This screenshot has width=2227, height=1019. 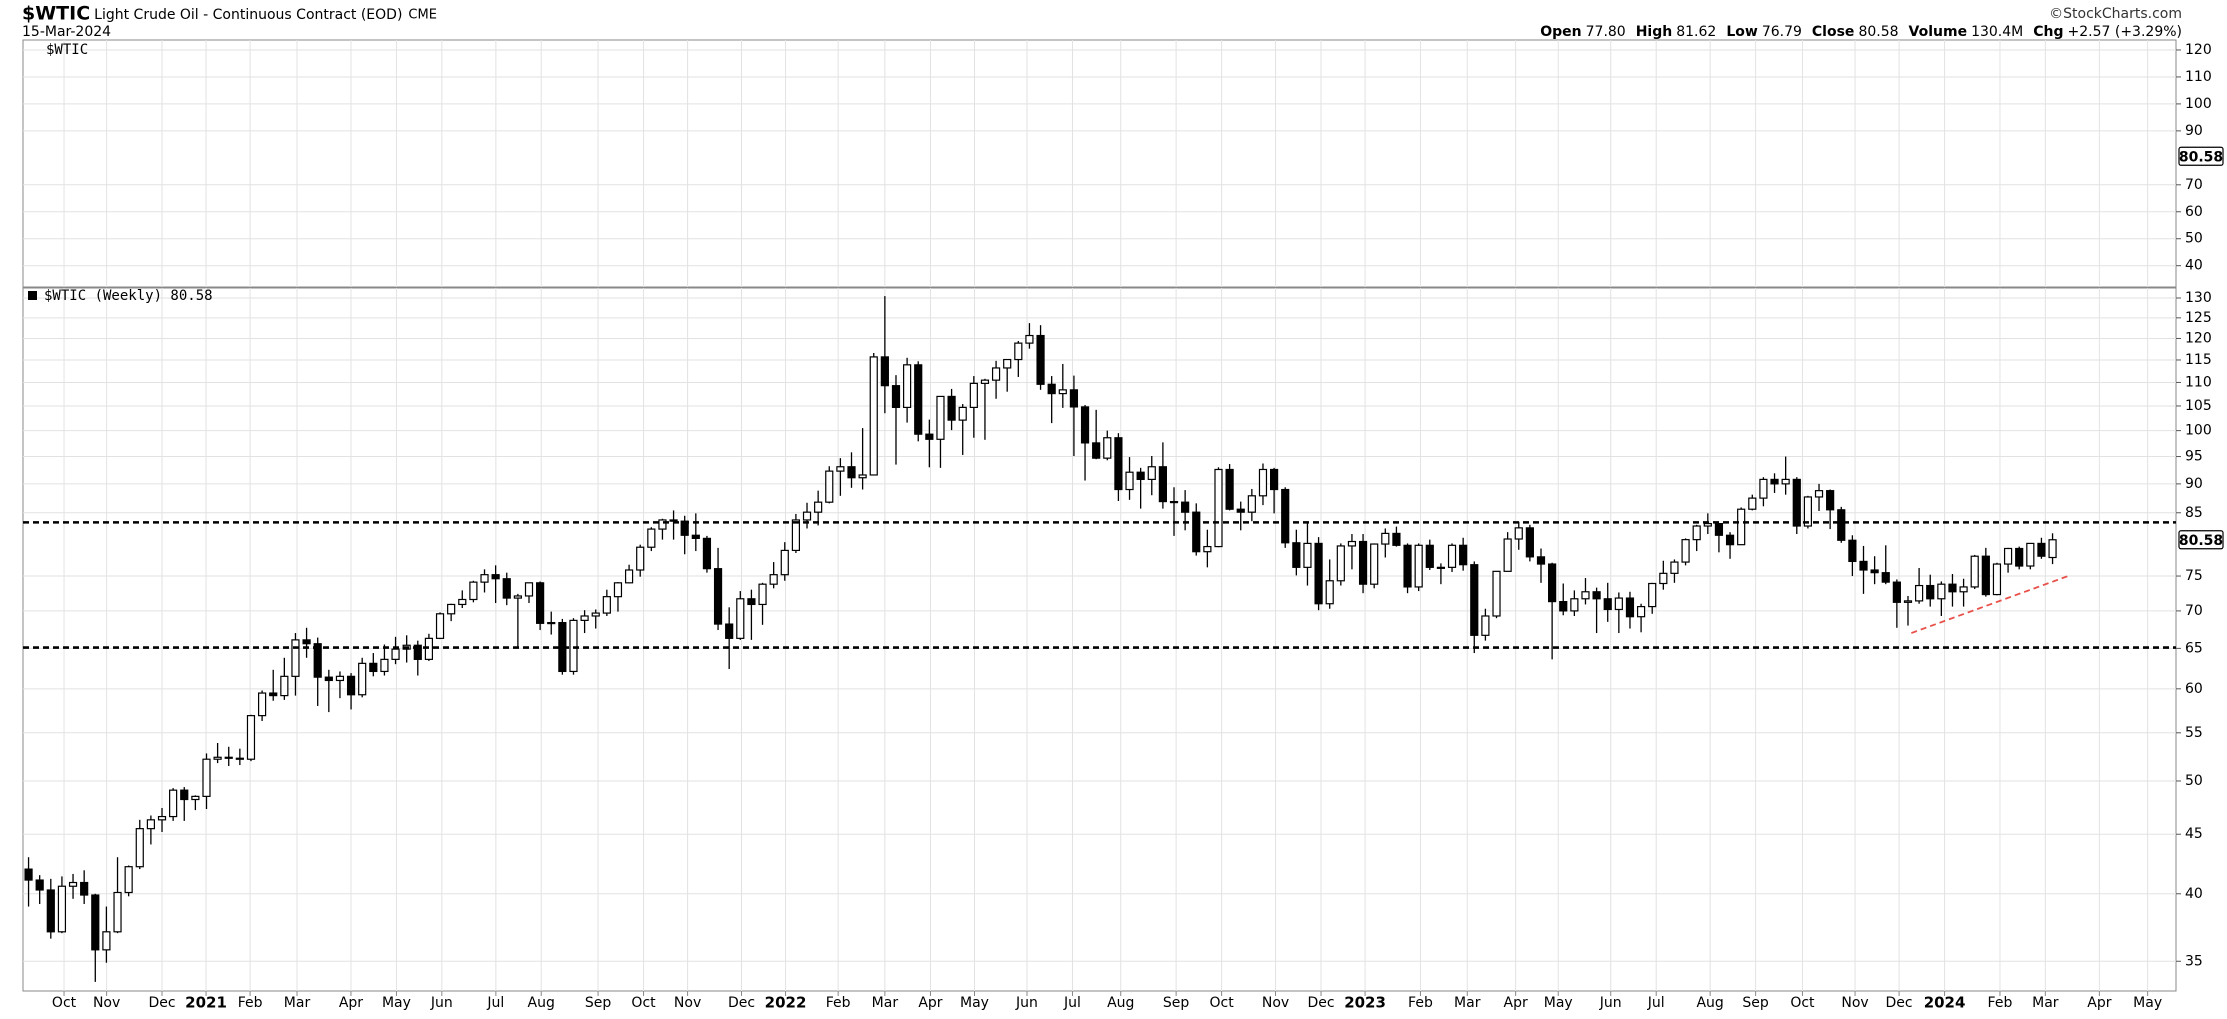 I want to click on y-tick-label: 75, so click(x=2194, y=576).